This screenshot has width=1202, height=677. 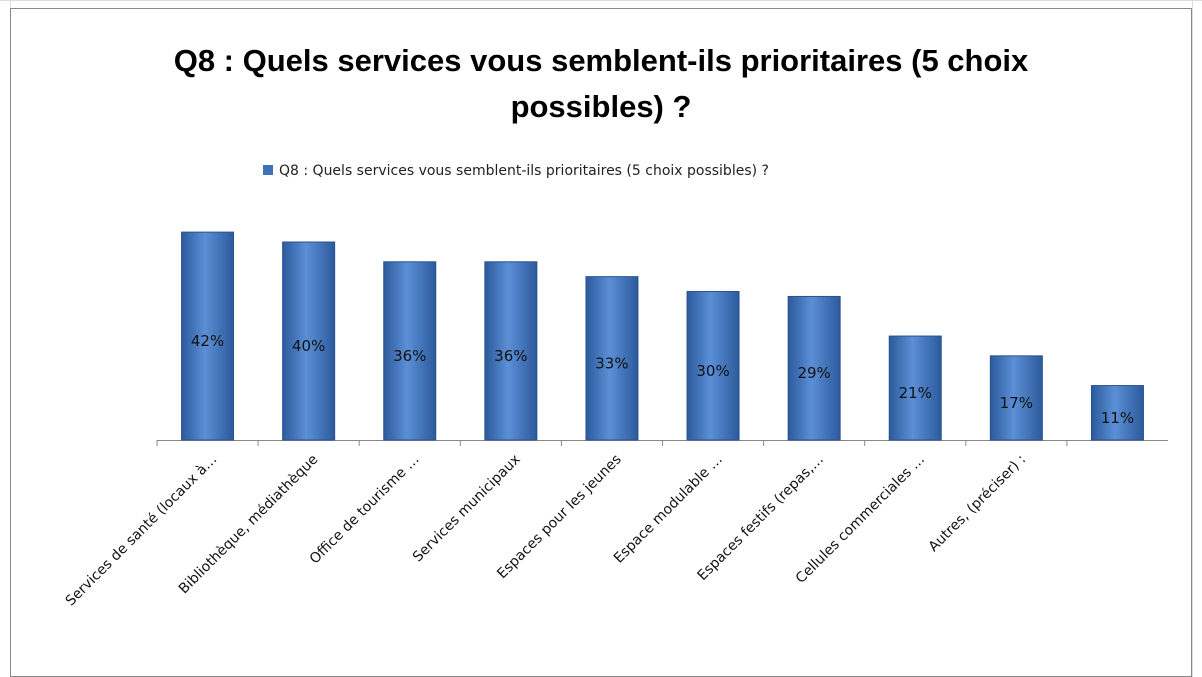 What do you see at coordinates (308, 346) in the screenshot?
I see `data-label: 40%` at bounding box center [308, 346].